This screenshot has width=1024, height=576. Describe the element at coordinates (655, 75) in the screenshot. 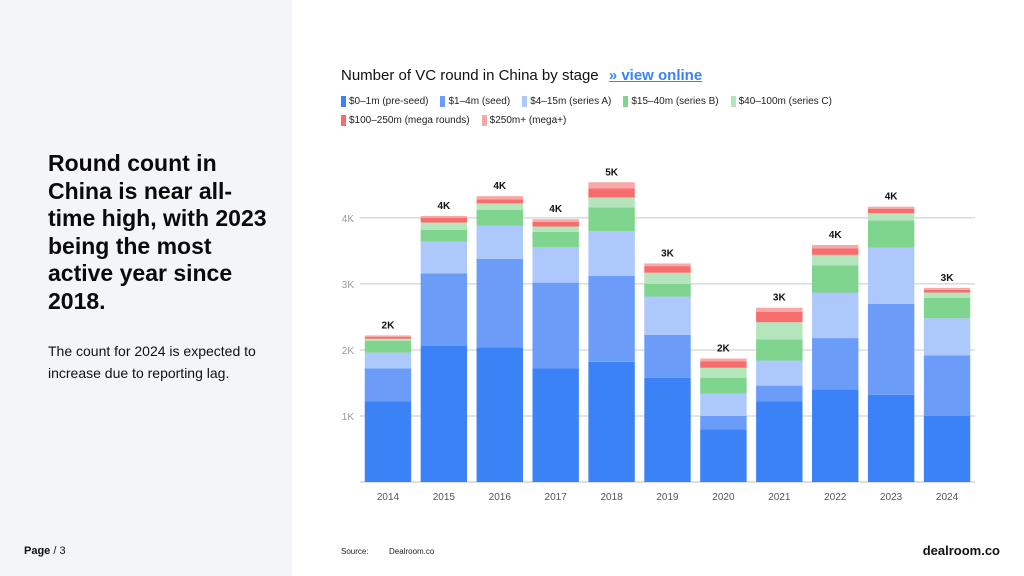

I see `view-online-link: » view online` at that location.